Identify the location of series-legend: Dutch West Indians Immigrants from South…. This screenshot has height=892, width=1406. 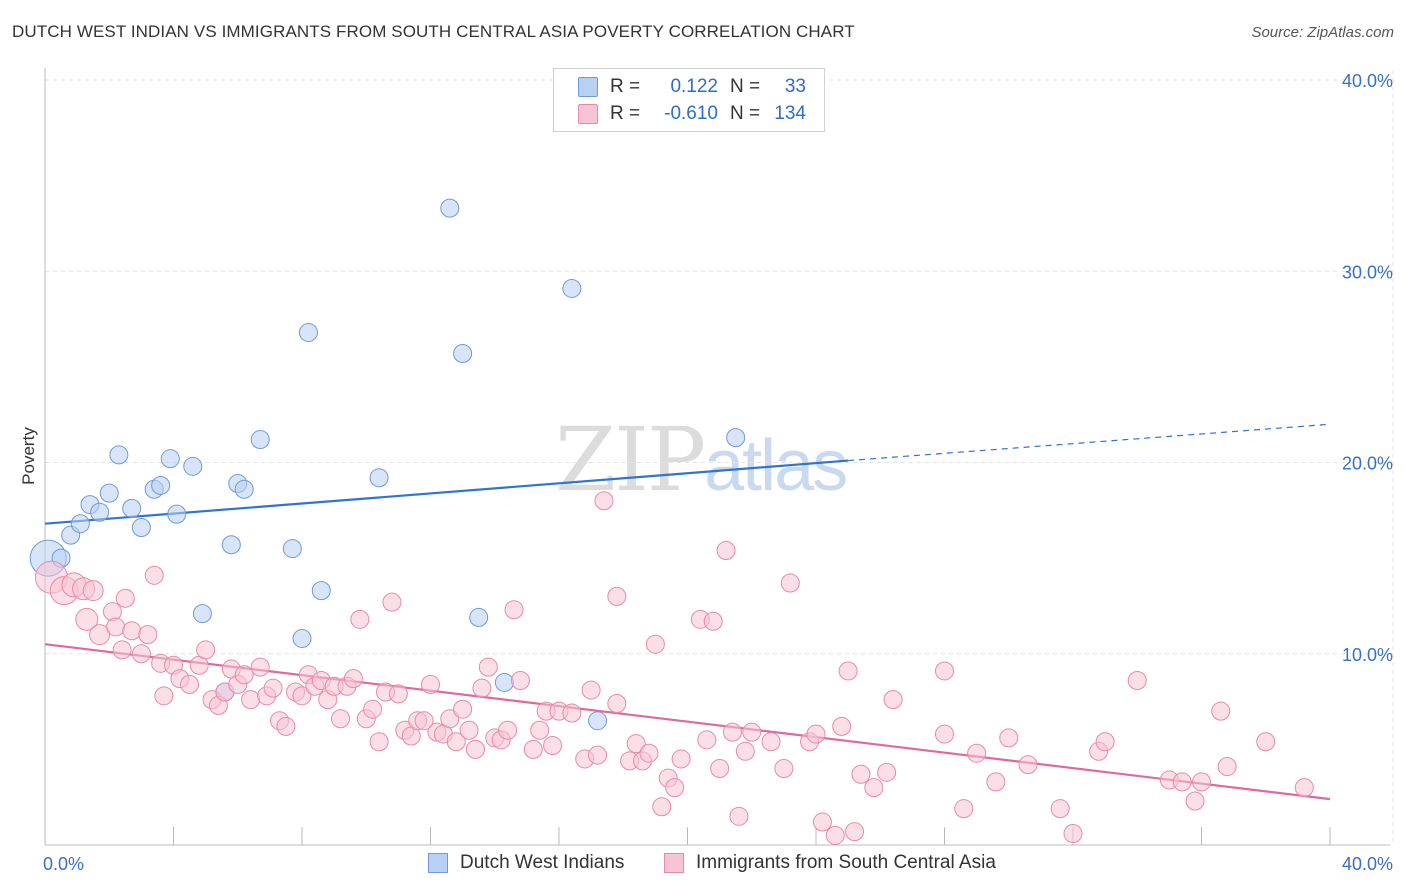
(703, 865).